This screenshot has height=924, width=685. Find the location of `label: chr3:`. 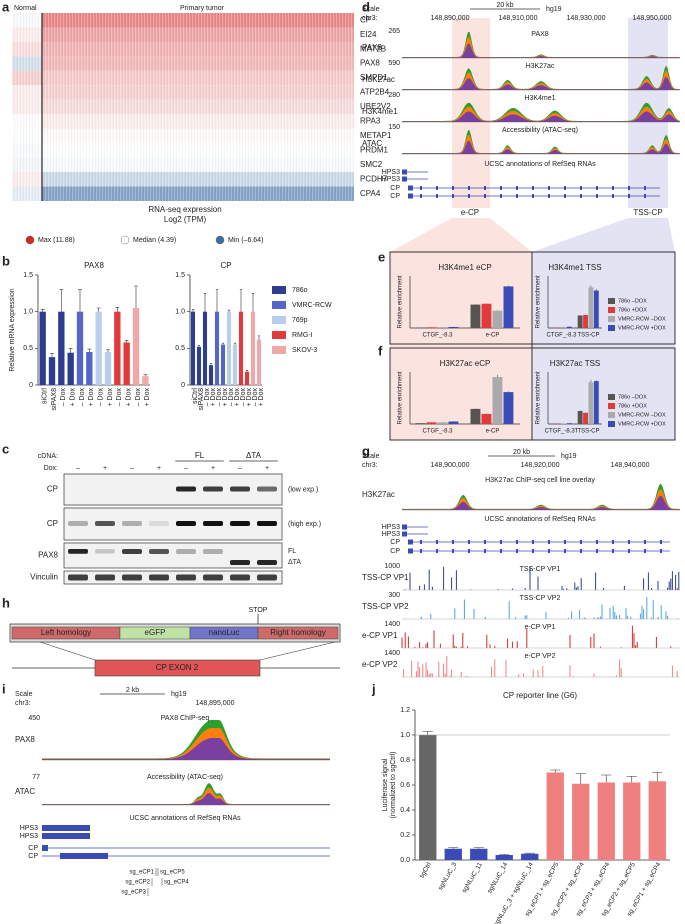

label: chr3: is located at coordinates (370, 465).